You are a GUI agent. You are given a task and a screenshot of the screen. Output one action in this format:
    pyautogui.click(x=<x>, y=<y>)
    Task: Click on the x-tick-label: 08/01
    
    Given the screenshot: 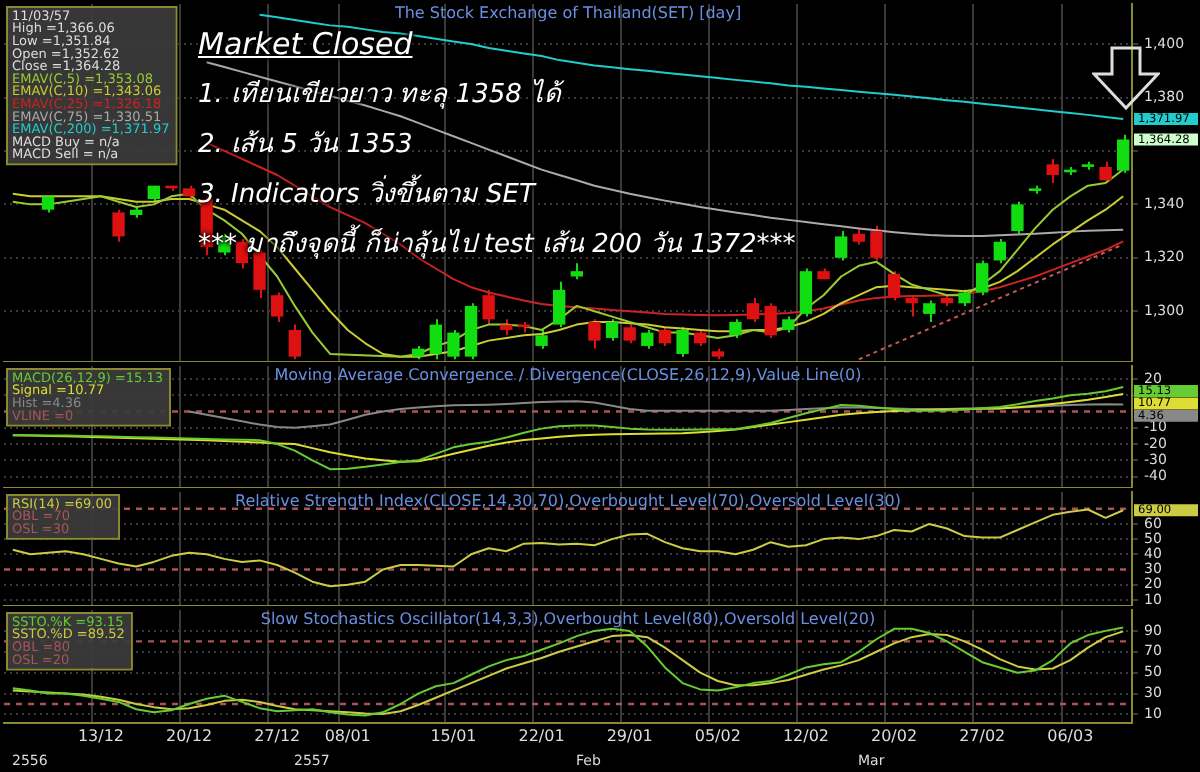 What is the action you would take?
    pyautogui.click(x=347, y=735)
    